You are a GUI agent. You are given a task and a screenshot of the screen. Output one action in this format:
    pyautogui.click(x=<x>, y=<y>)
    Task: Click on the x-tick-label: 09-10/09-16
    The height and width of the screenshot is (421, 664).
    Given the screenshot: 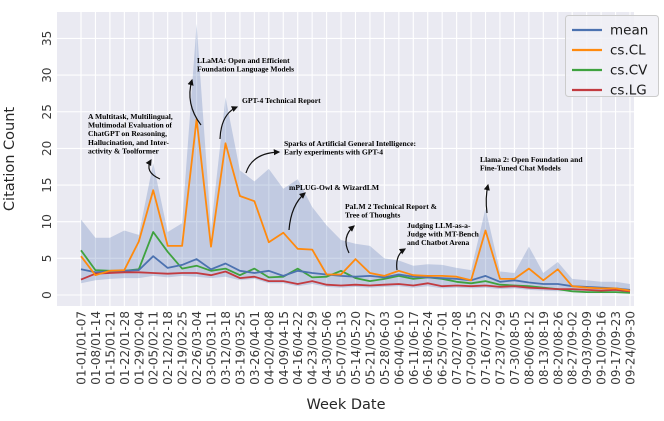 What is the action you would take?
    pyautogui.click(x=602, y=348)
    